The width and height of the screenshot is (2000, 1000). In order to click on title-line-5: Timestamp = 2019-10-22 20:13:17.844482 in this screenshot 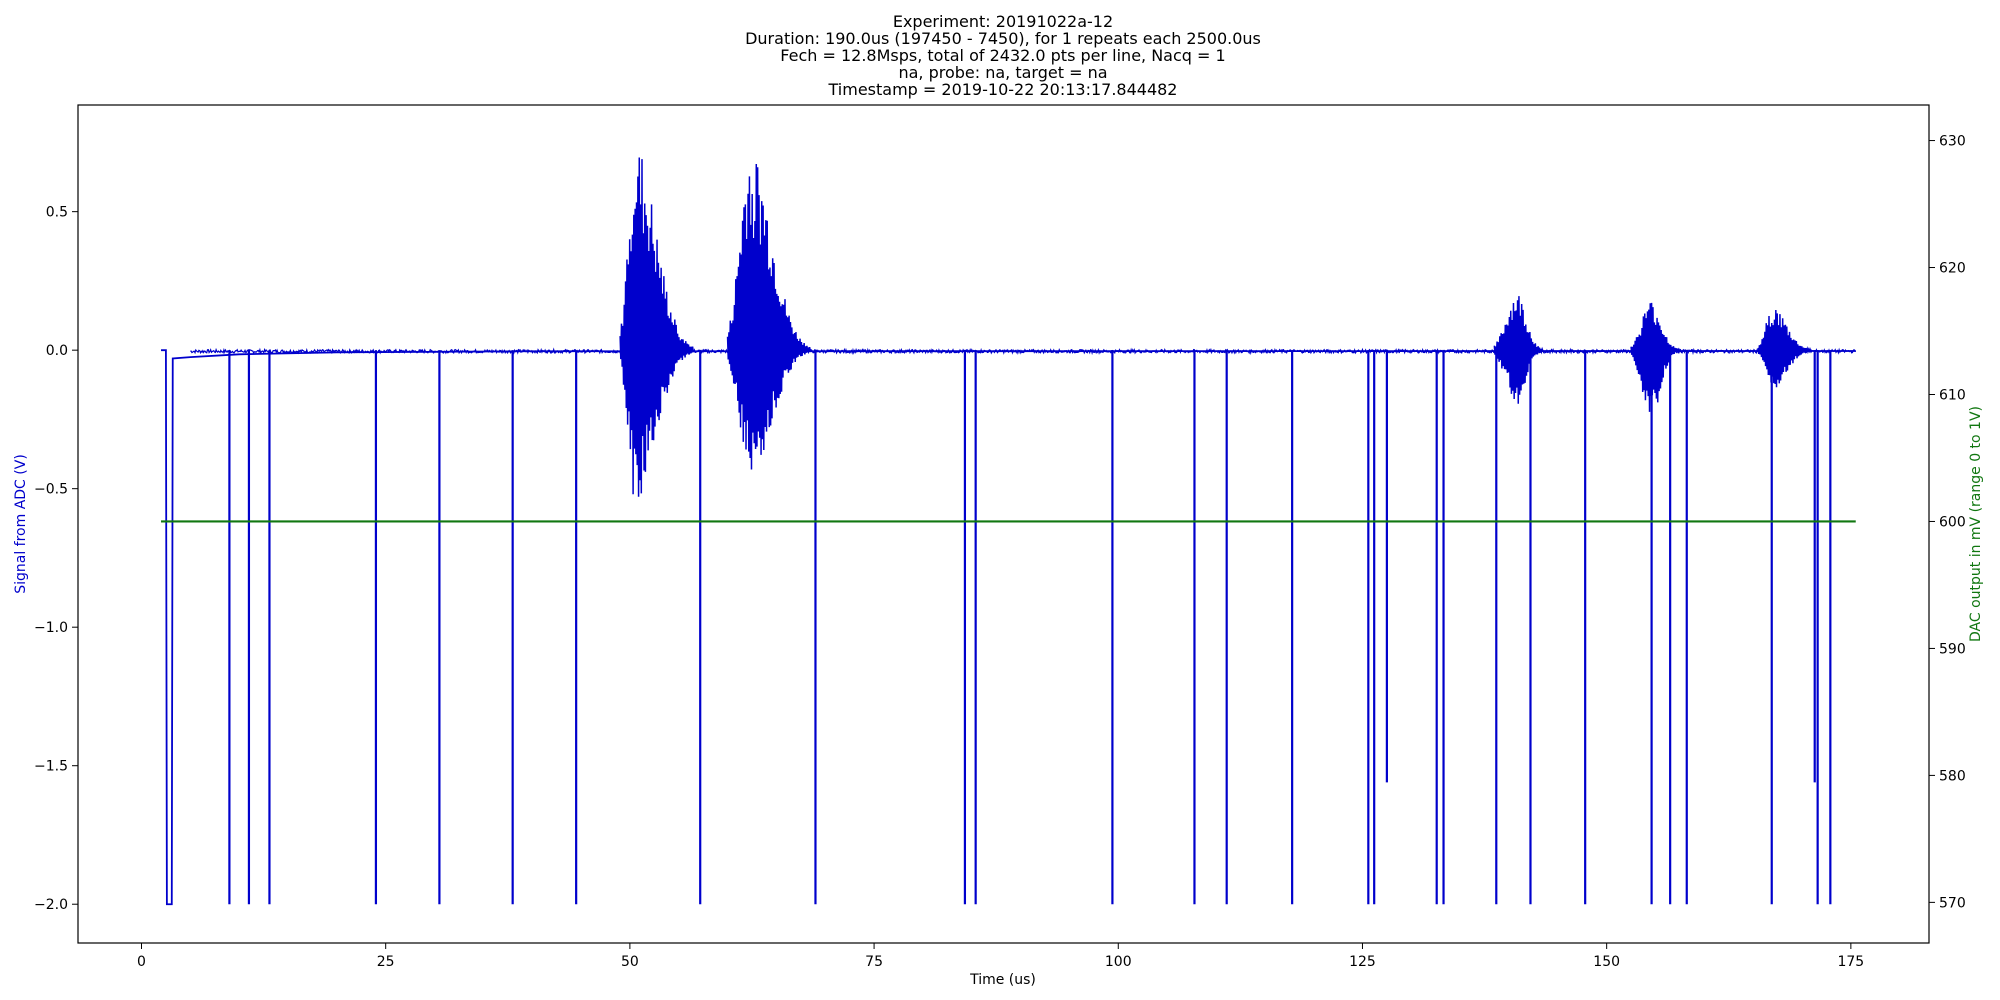, I will do `click(1003, 89)`.